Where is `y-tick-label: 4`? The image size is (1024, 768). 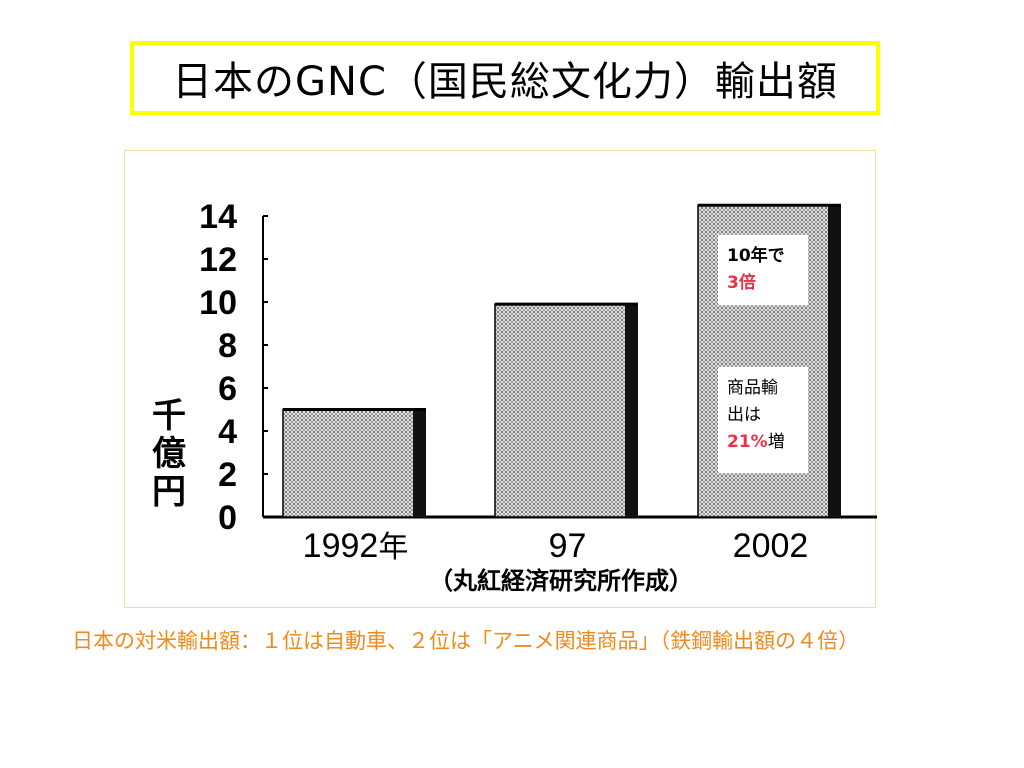
y-tick-label: 4 is located at coordinates (227, 432).